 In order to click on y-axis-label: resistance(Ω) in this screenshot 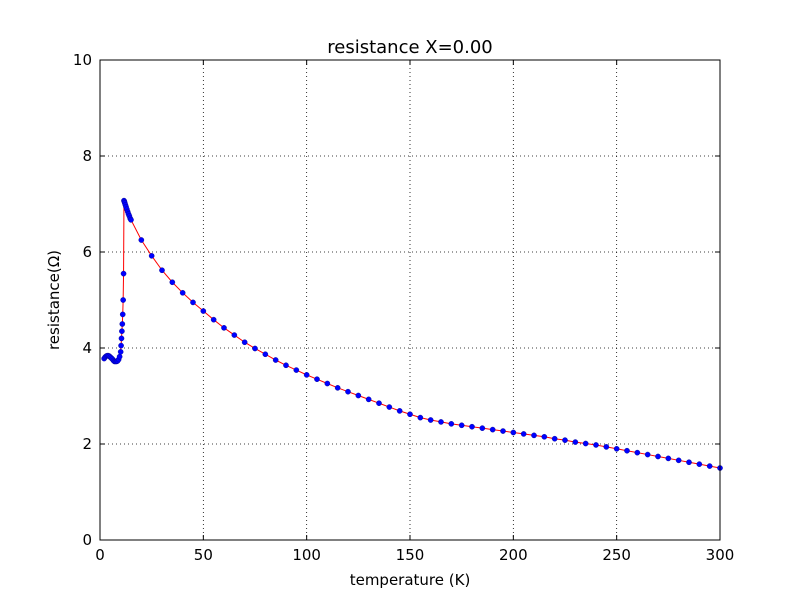, I will do `click(54, 300)`.